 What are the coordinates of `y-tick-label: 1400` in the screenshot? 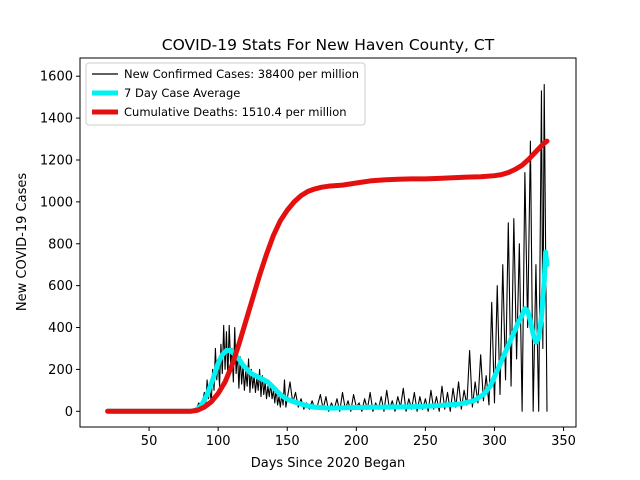 It's located at (56, 119).